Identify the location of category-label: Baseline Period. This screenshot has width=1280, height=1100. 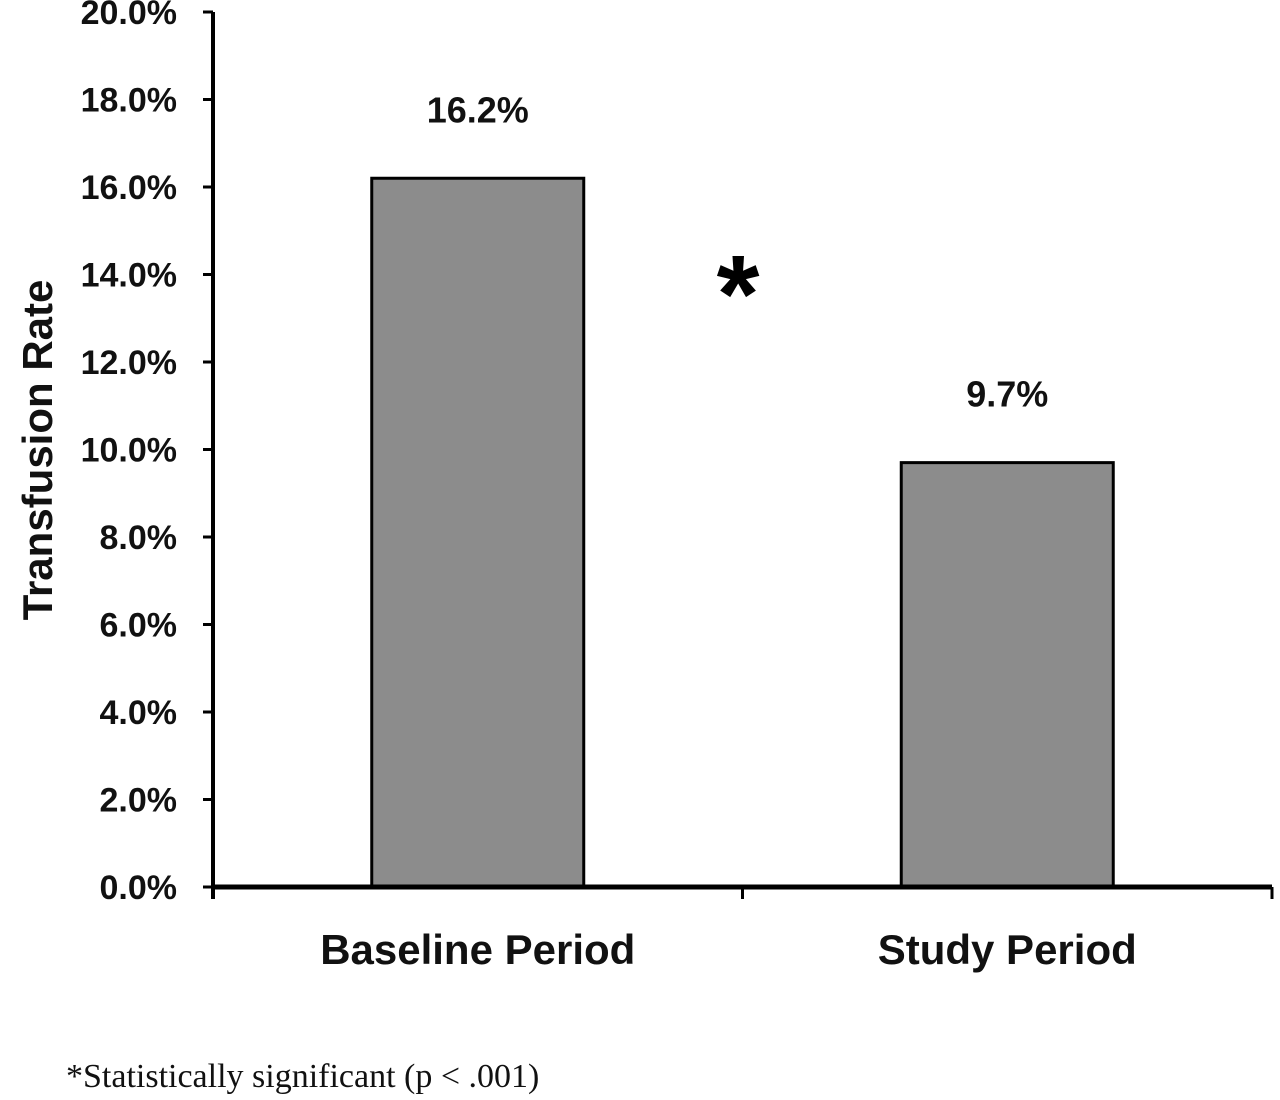
(477, 949).